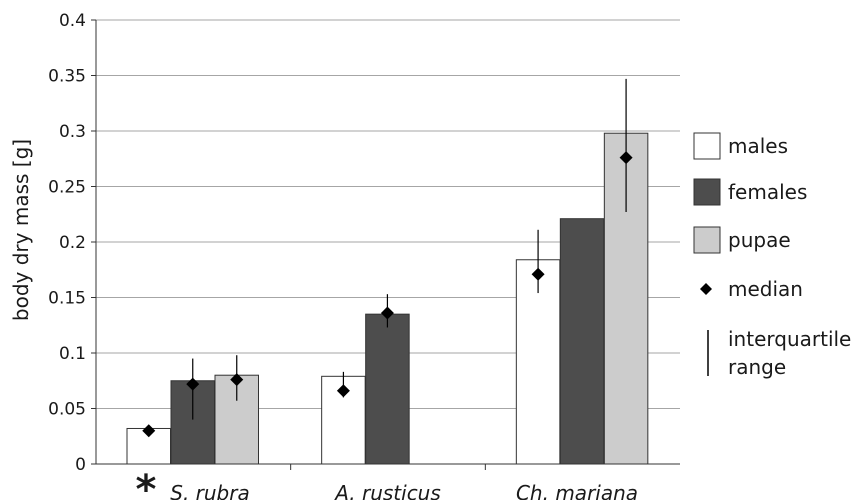  What do you see at coordinates (72, 132) in the screenshot?
I see `y-tick-label: 0.3` at bounding box center [72, 132].